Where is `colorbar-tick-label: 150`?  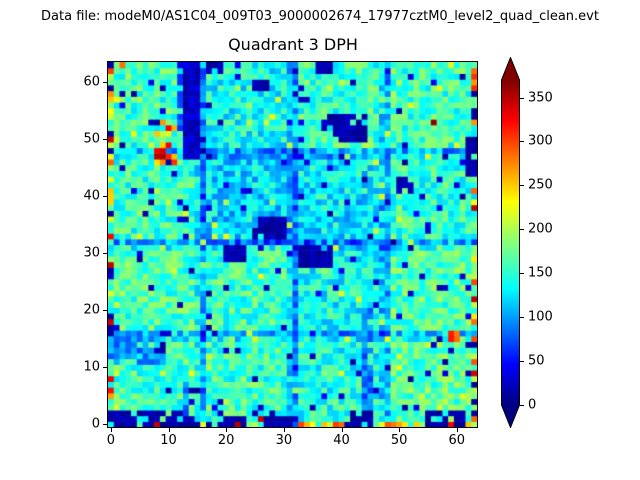 colorbar-tick-label: 150 is located at coordinates (540, 273).